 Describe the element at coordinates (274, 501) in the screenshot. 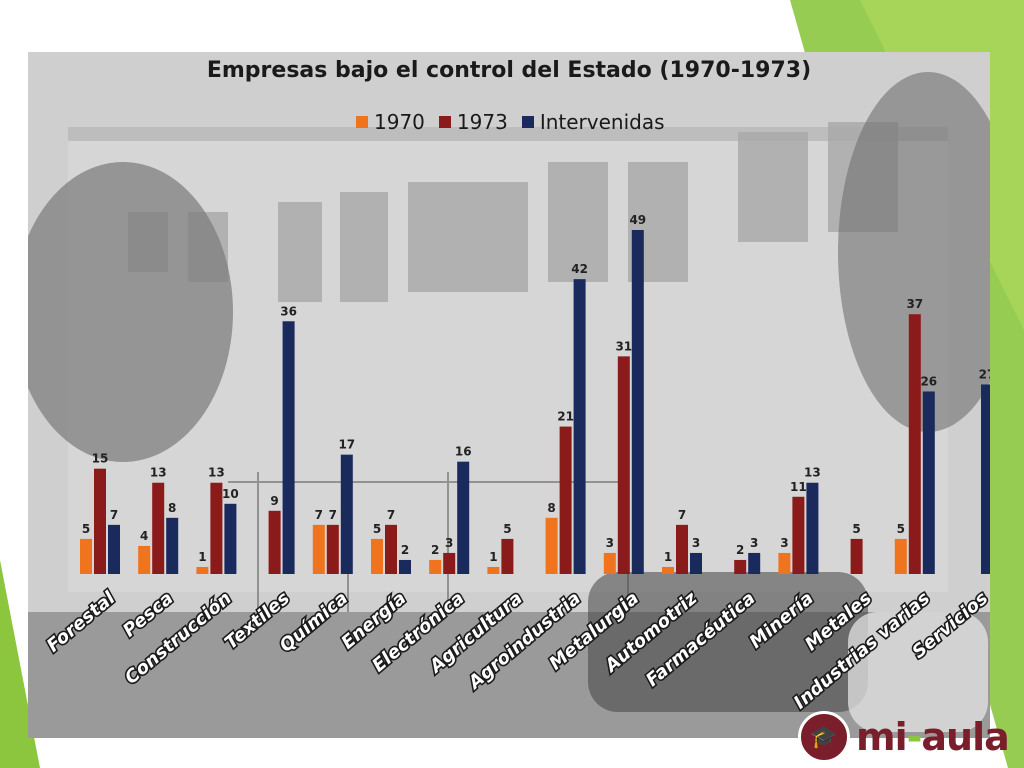

I see `data-label-textiles-1973: 9` at that location.